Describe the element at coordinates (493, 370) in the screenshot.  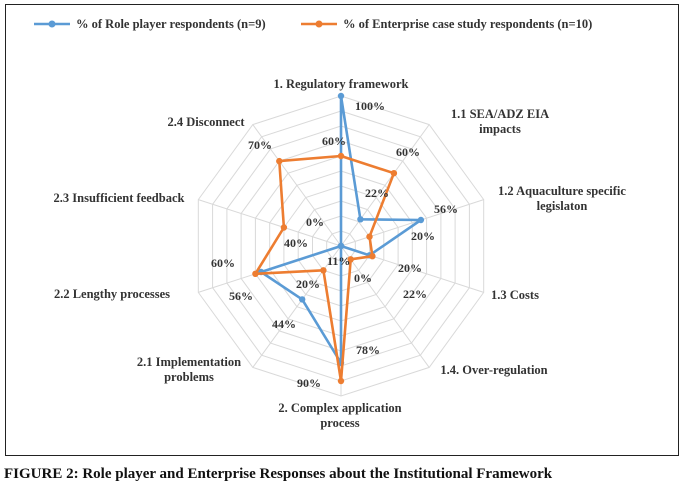
I see `axis-label: 1.4. Over-regulation` at that location.